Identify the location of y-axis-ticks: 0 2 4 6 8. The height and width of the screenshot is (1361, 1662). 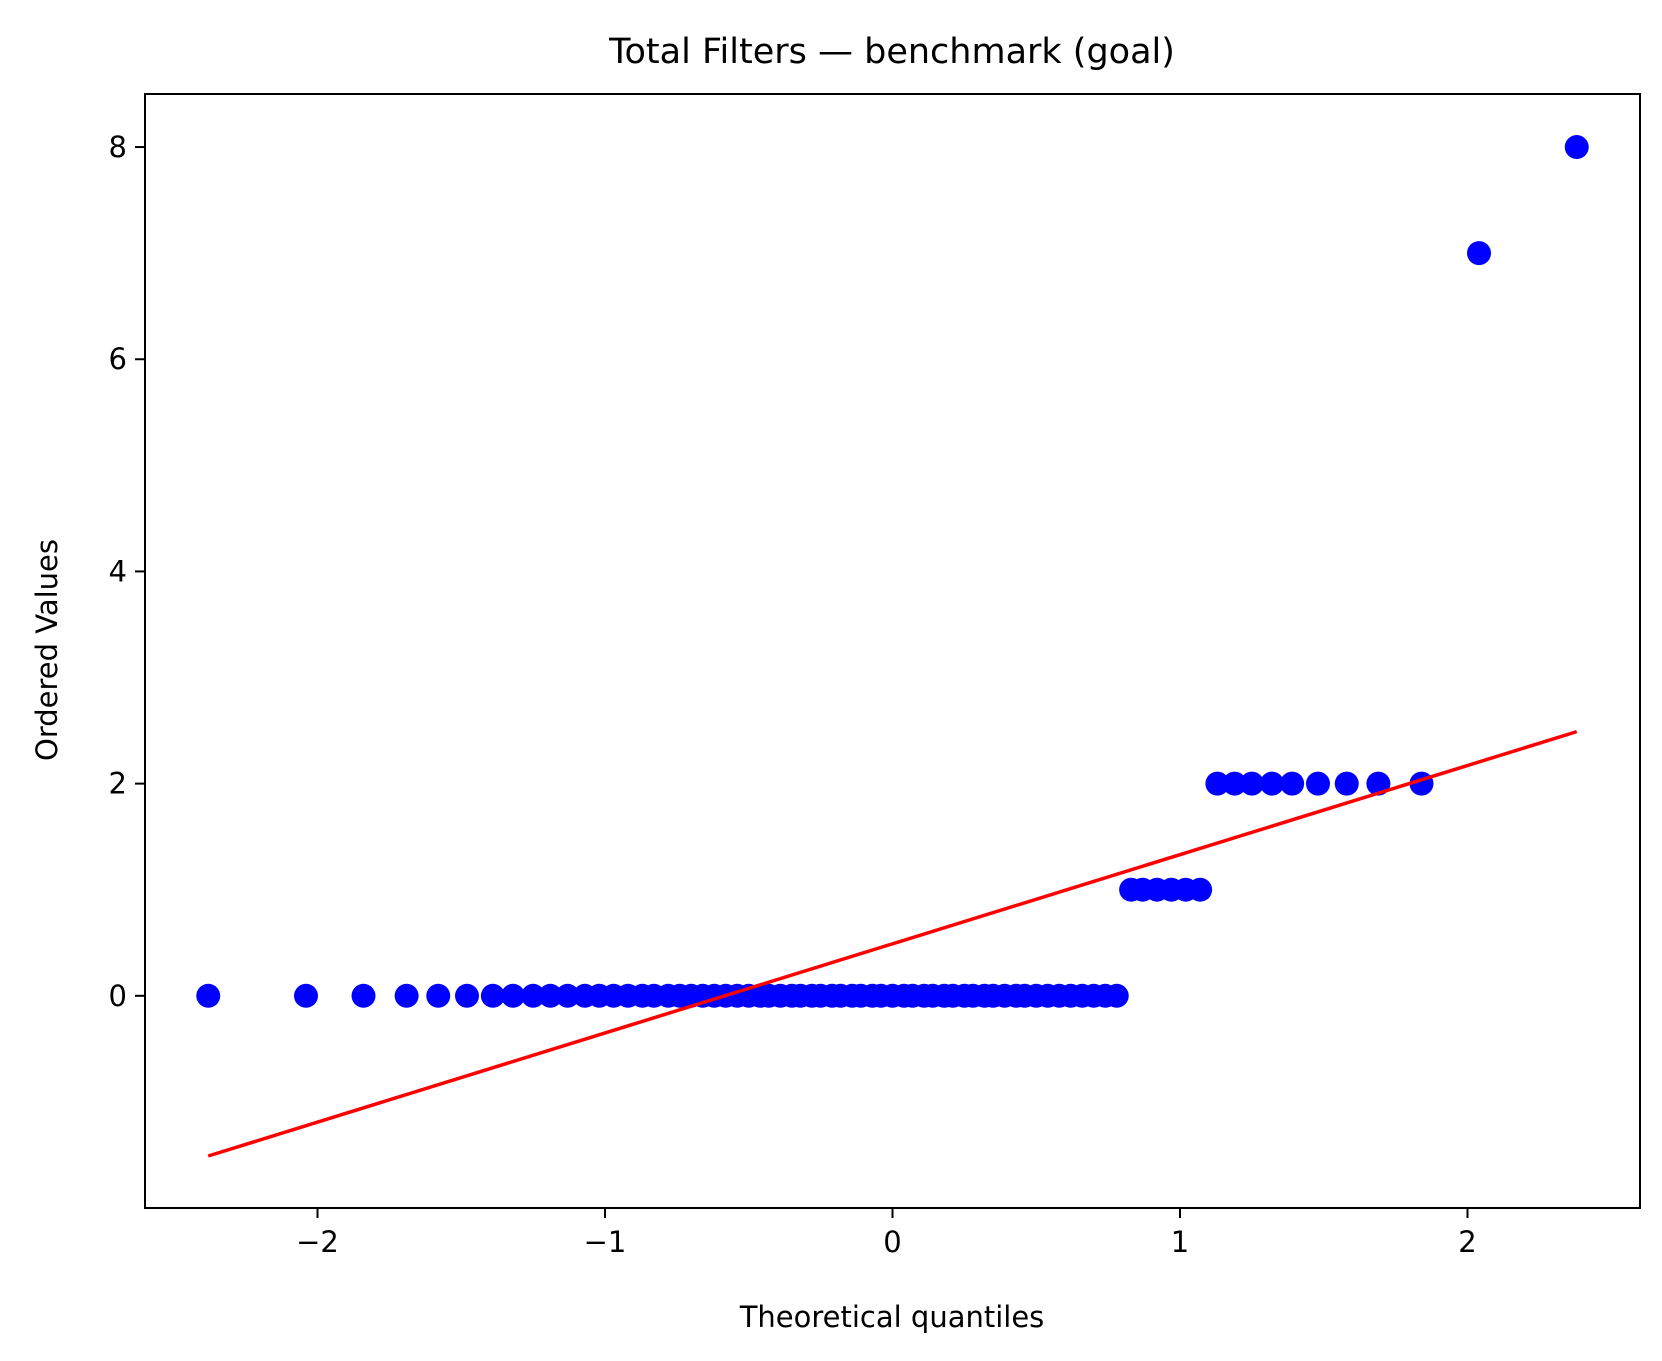
(127, 571).